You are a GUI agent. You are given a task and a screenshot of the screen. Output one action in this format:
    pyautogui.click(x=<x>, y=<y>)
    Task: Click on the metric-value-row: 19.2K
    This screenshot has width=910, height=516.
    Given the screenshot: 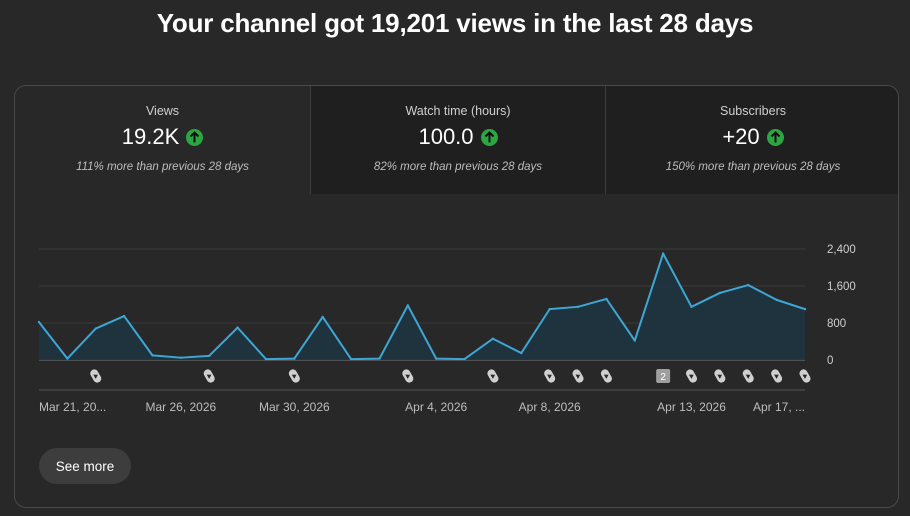 What is the action you would take?
    pyautogui.click(x=162, y=137)
    